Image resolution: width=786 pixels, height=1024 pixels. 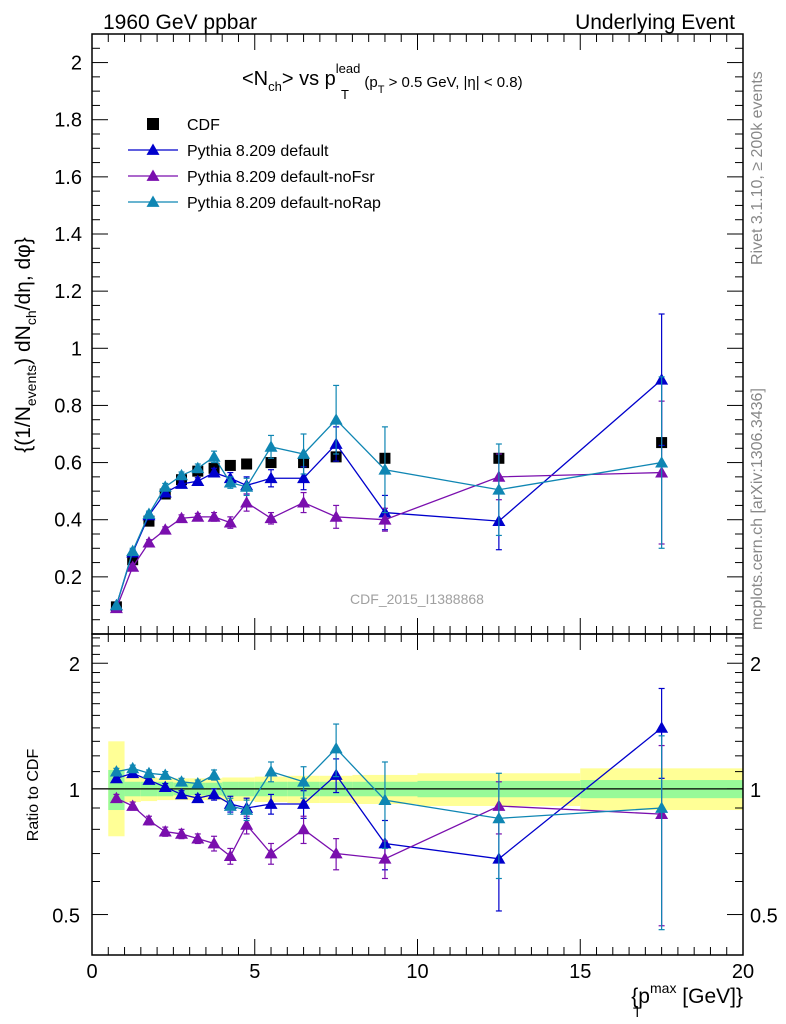 What do you see at coordinates (68, 235) in the screenshot?
I see `y-tick-label: 1.4` at bounding box center [68, 235].